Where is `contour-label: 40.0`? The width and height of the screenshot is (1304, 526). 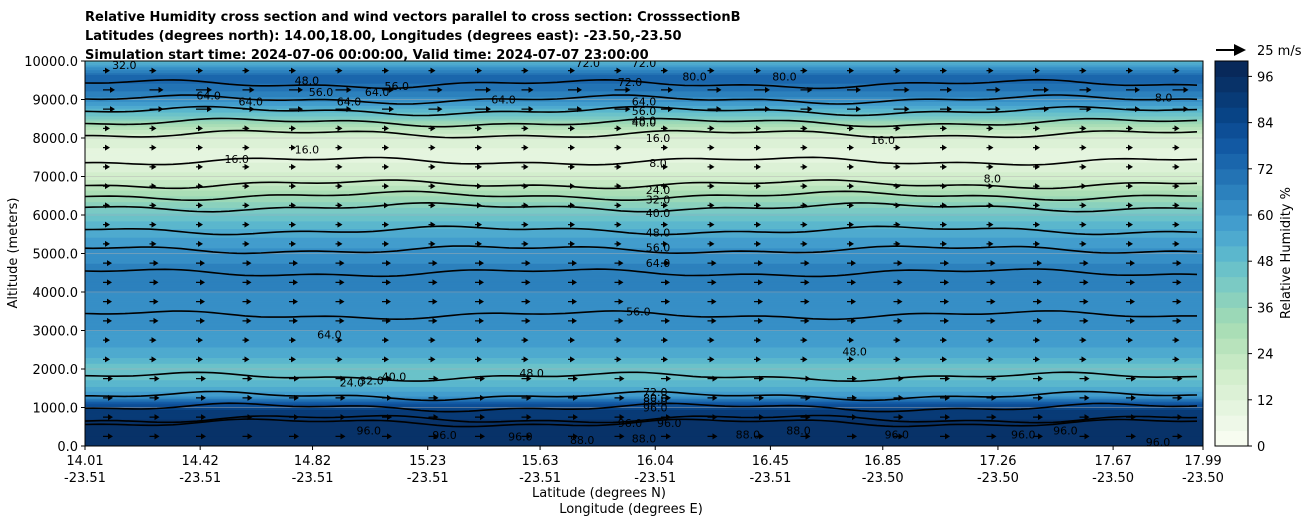 contour-label: 40.0 is located at coordinates (658, 213).